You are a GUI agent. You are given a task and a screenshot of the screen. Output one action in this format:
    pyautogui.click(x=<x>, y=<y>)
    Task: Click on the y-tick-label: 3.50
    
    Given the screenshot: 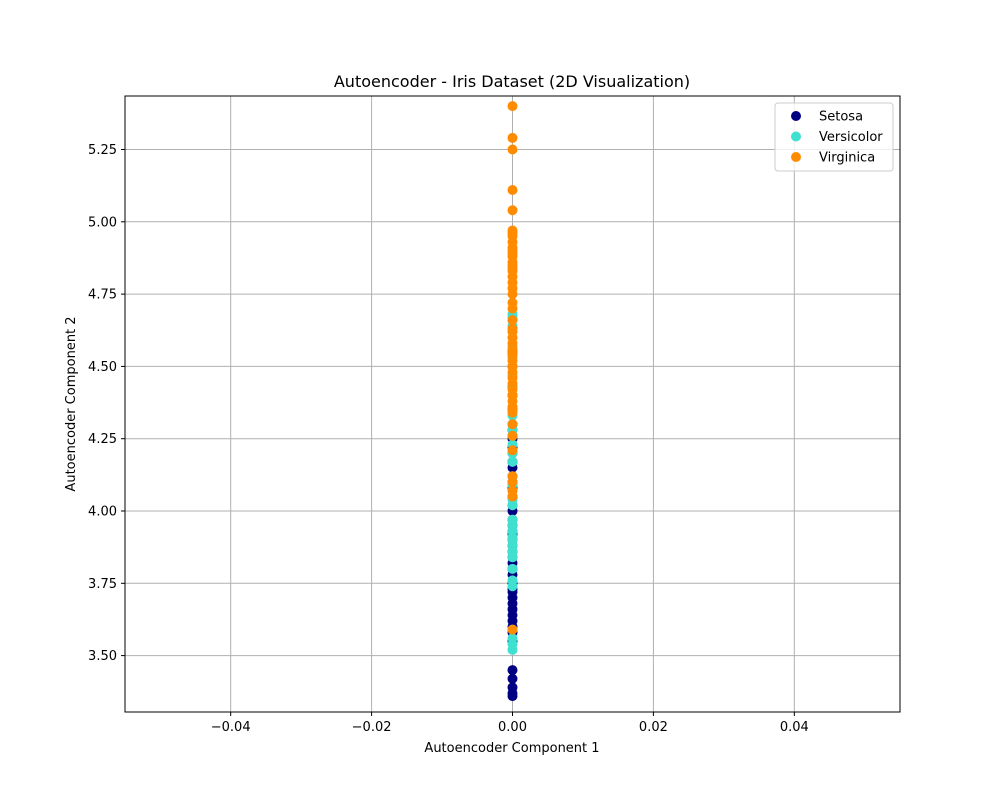 What is the action you would take?
    pyautogui.click(x=102, y=656)
    